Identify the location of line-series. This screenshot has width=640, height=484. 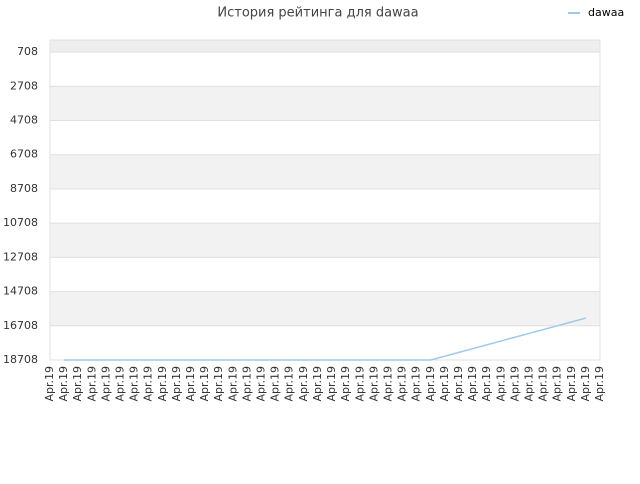
(325, 339).